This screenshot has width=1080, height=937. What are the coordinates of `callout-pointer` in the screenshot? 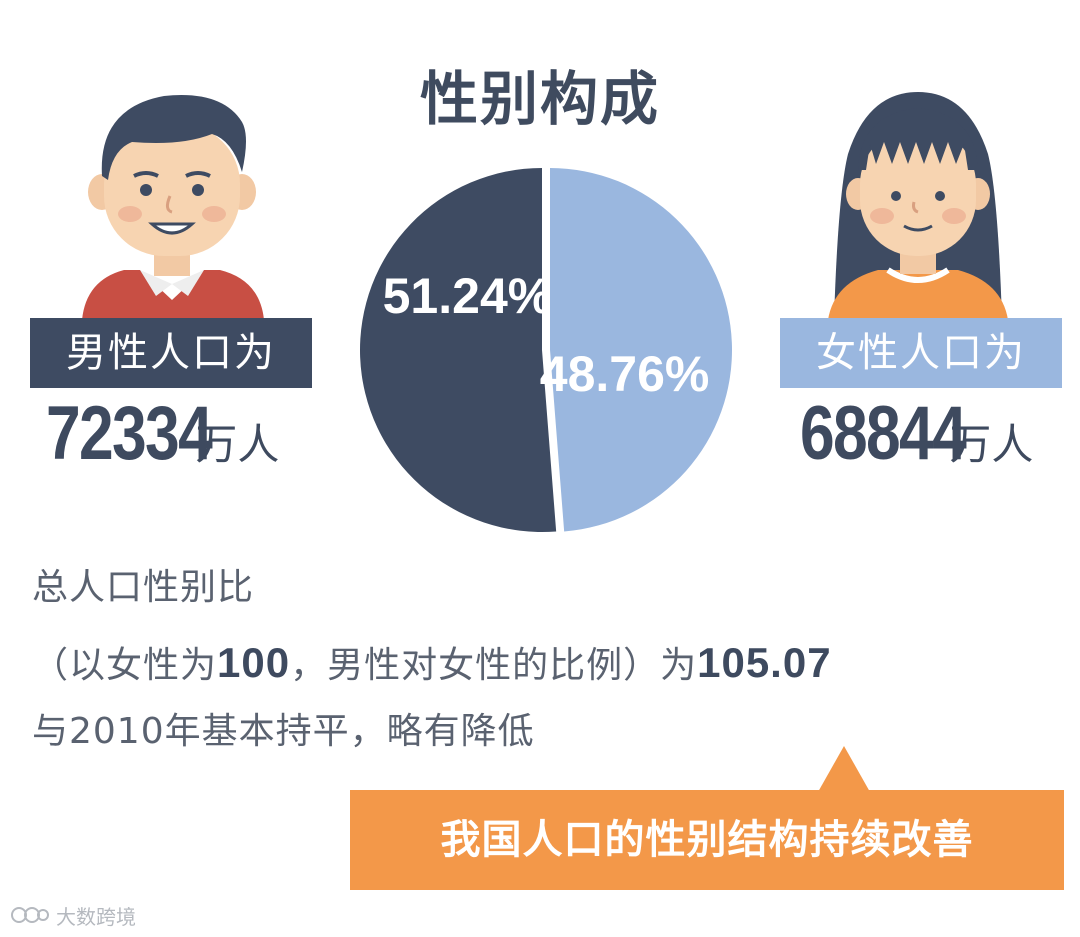 It's located at (844, 769).